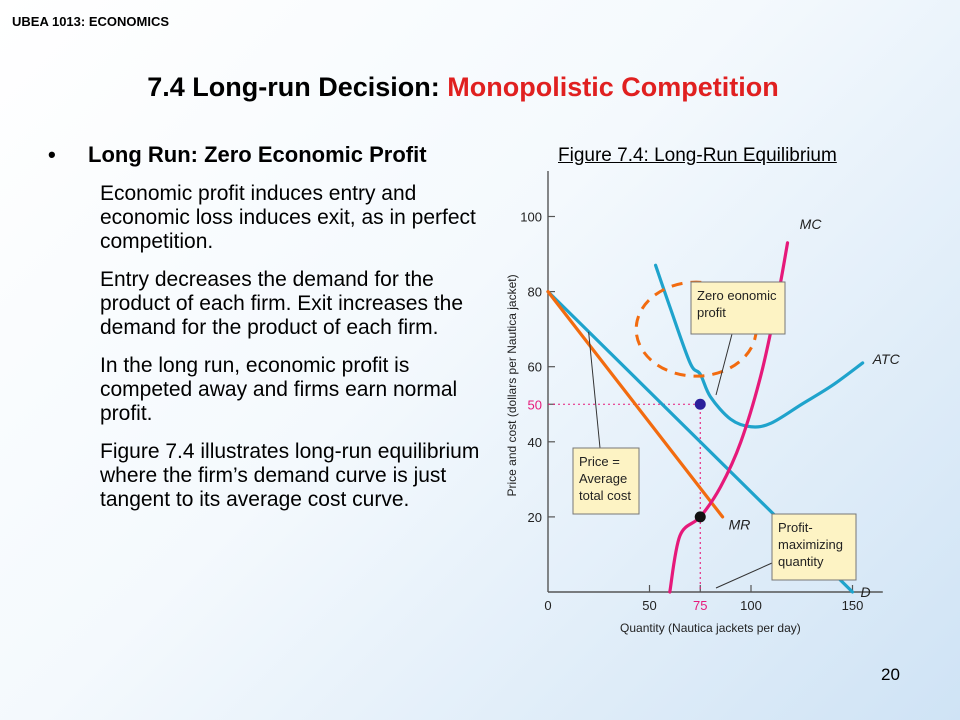  What do you see at coordinates (738, 308) in the screenshot?
I see `annotation-zero-economic-profit-box` at bounding box center [738, 308].